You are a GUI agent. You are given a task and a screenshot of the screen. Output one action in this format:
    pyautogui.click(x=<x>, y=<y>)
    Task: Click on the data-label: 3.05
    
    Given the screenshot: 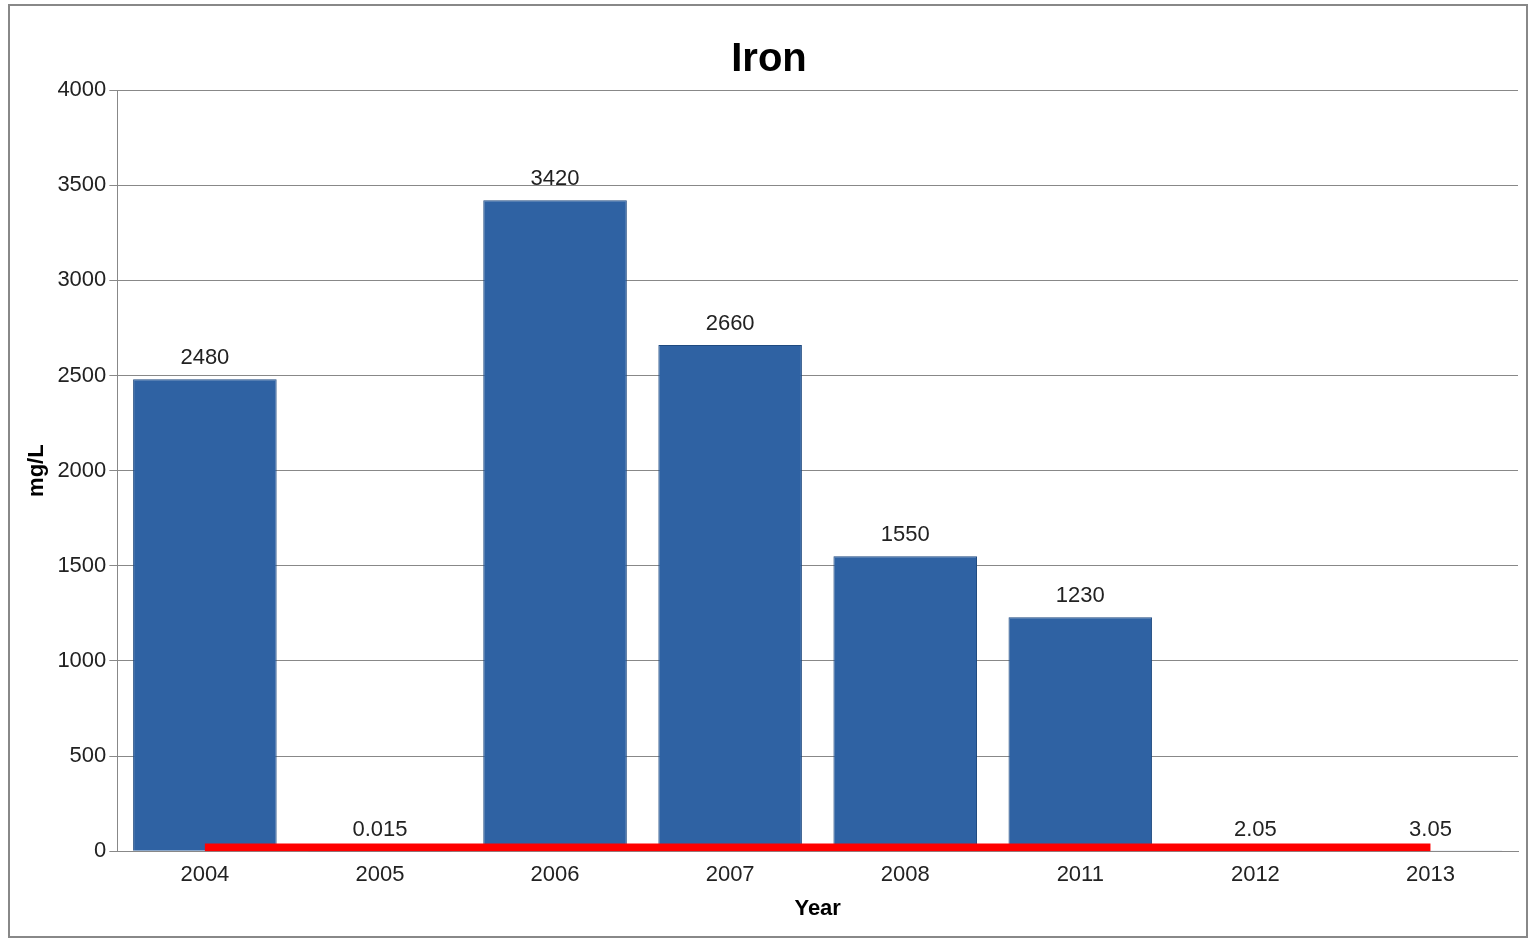 What is the action you would take?
    pyautogui.click(x=1430, y=828)
    